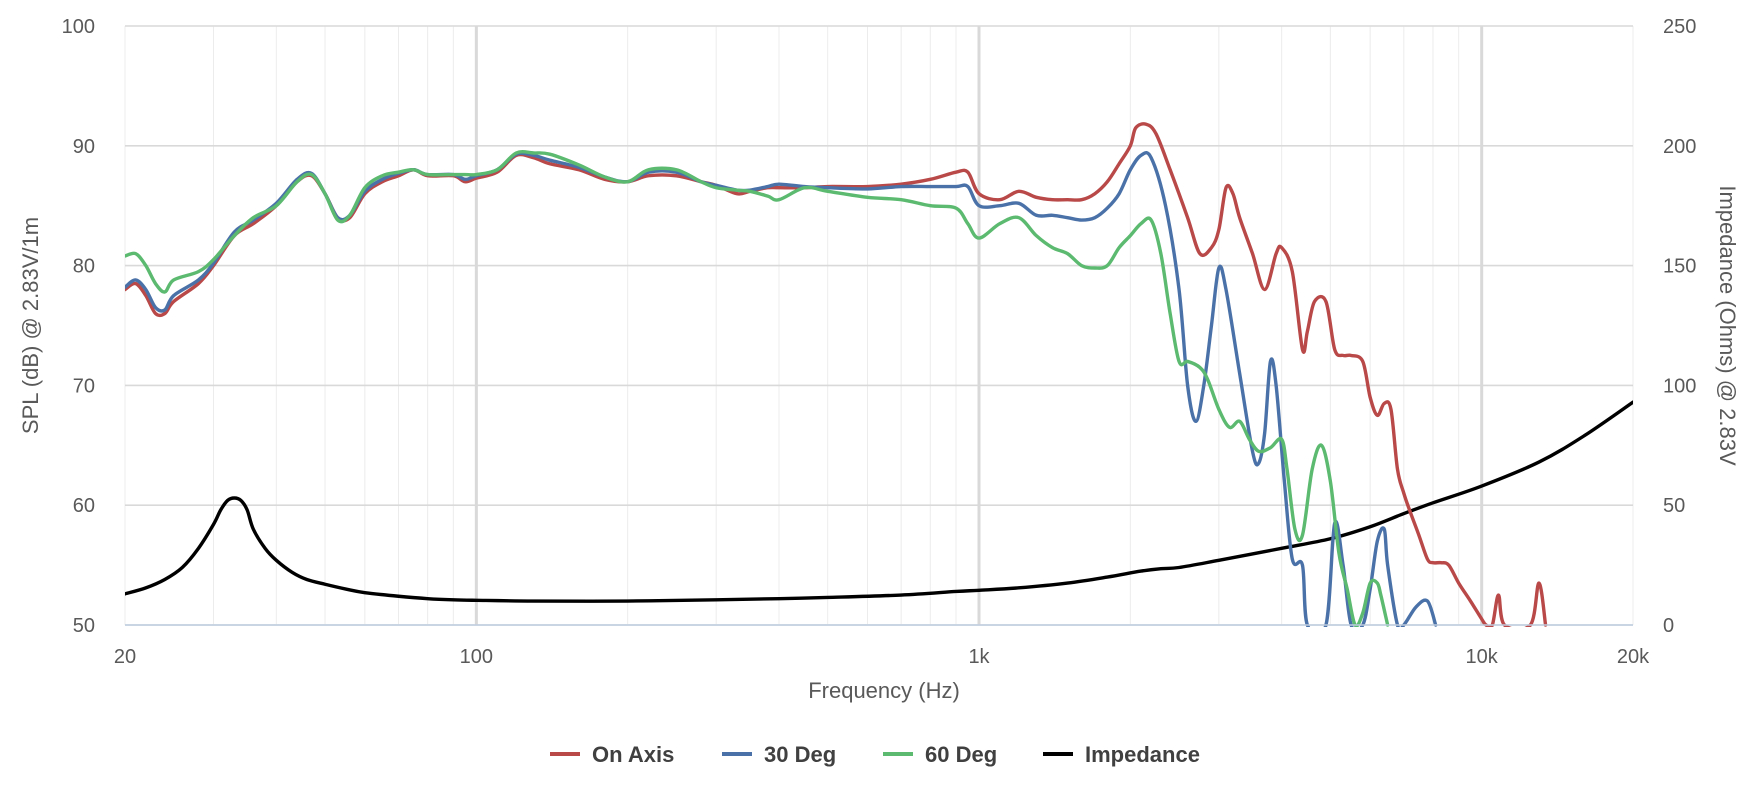 The height and width of the screenshot is (787, 1758). Describe the element at coordinates (800, 754) in the screenshot. I see `legend-label: 30 Deg` at that location.